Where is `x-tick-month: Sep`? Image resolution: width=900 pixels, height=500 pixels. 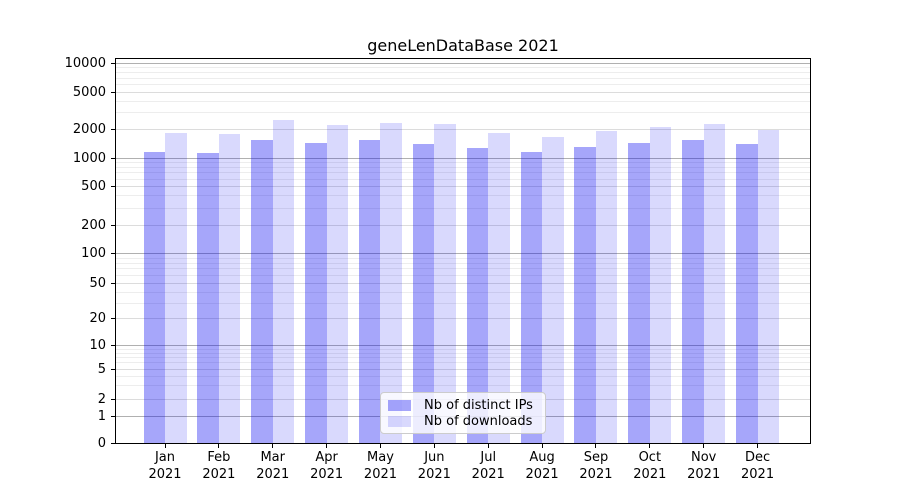
x-tick-month: Sep is located at coordinates (596, 457).